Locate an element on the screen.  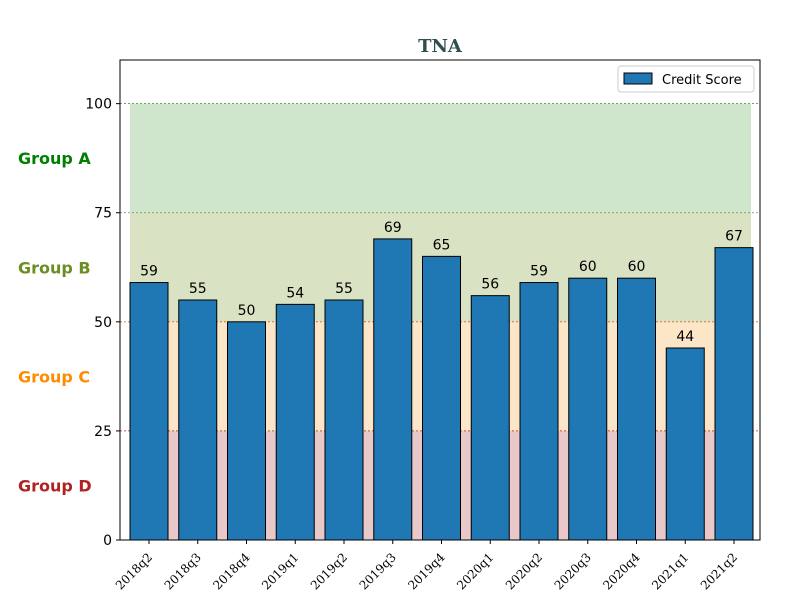
x-tick-label: 2018q4 is located at coordinates (231, 571).